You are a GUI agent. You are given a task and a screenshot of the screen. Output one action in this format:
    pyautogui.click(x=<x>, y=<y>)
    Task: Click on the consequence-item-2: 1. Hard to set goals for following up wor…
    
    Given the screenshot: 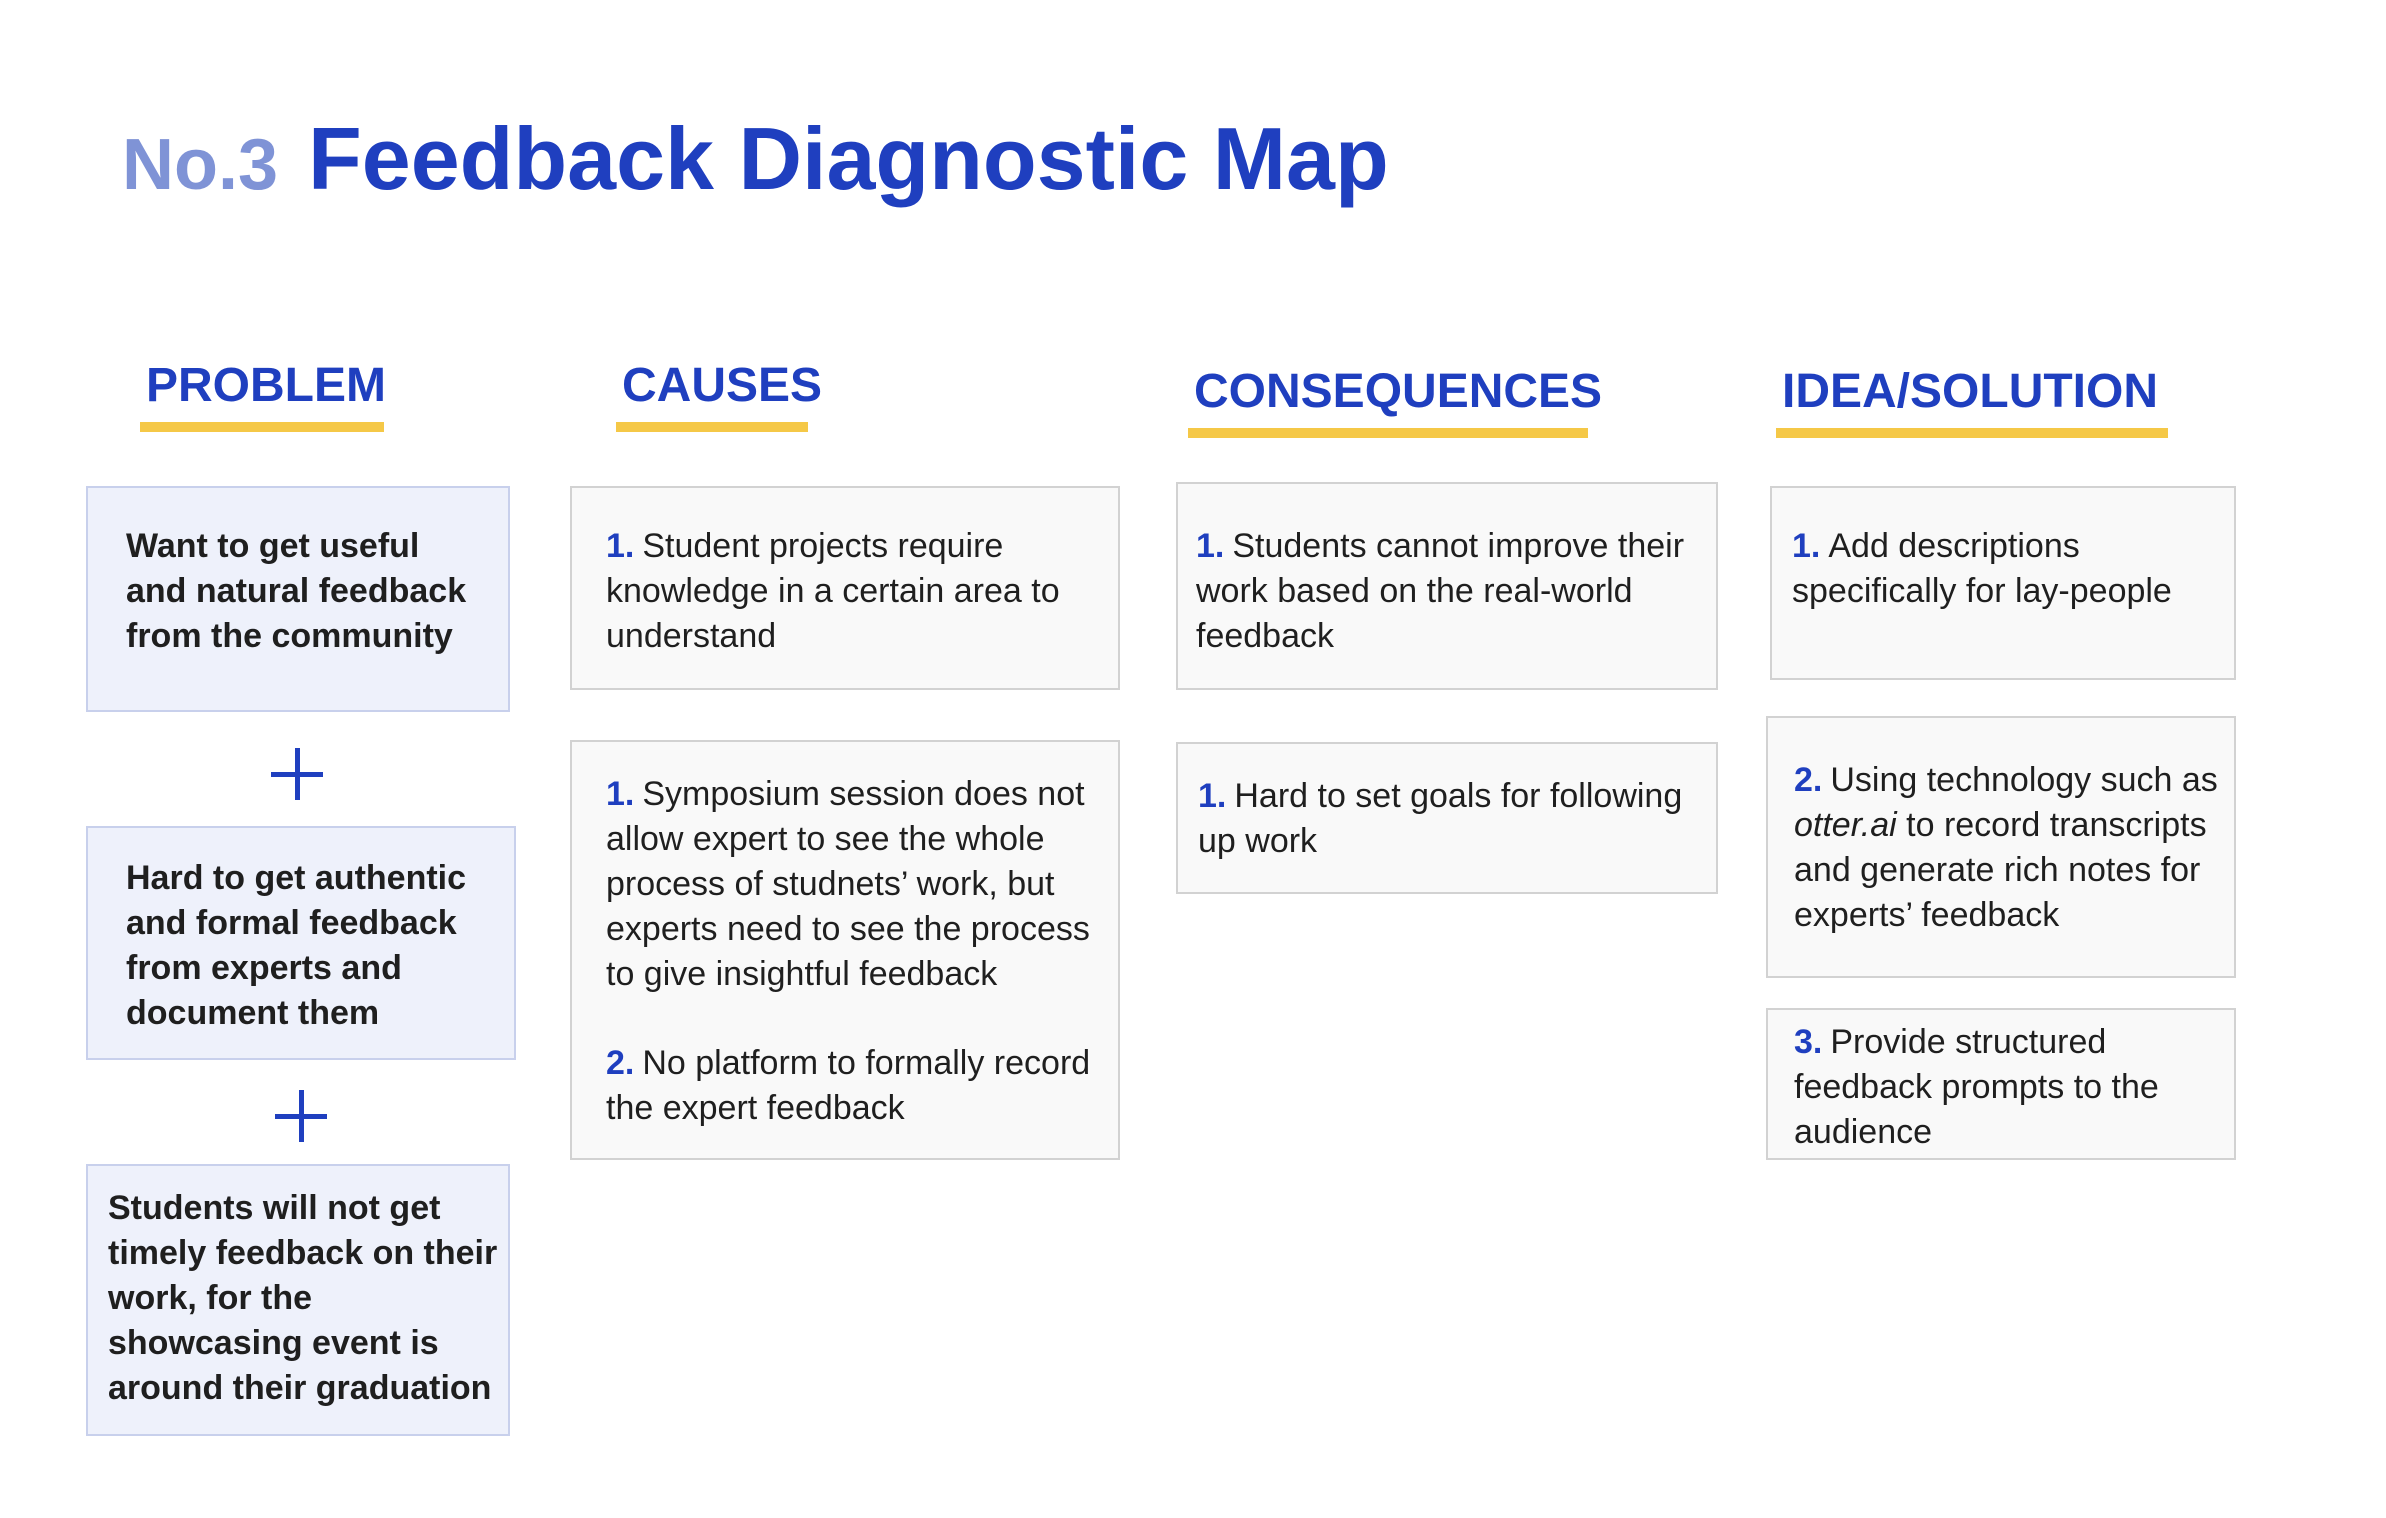 What is the action you would take?
    pyautogui.click(x=1447, y=819)
    